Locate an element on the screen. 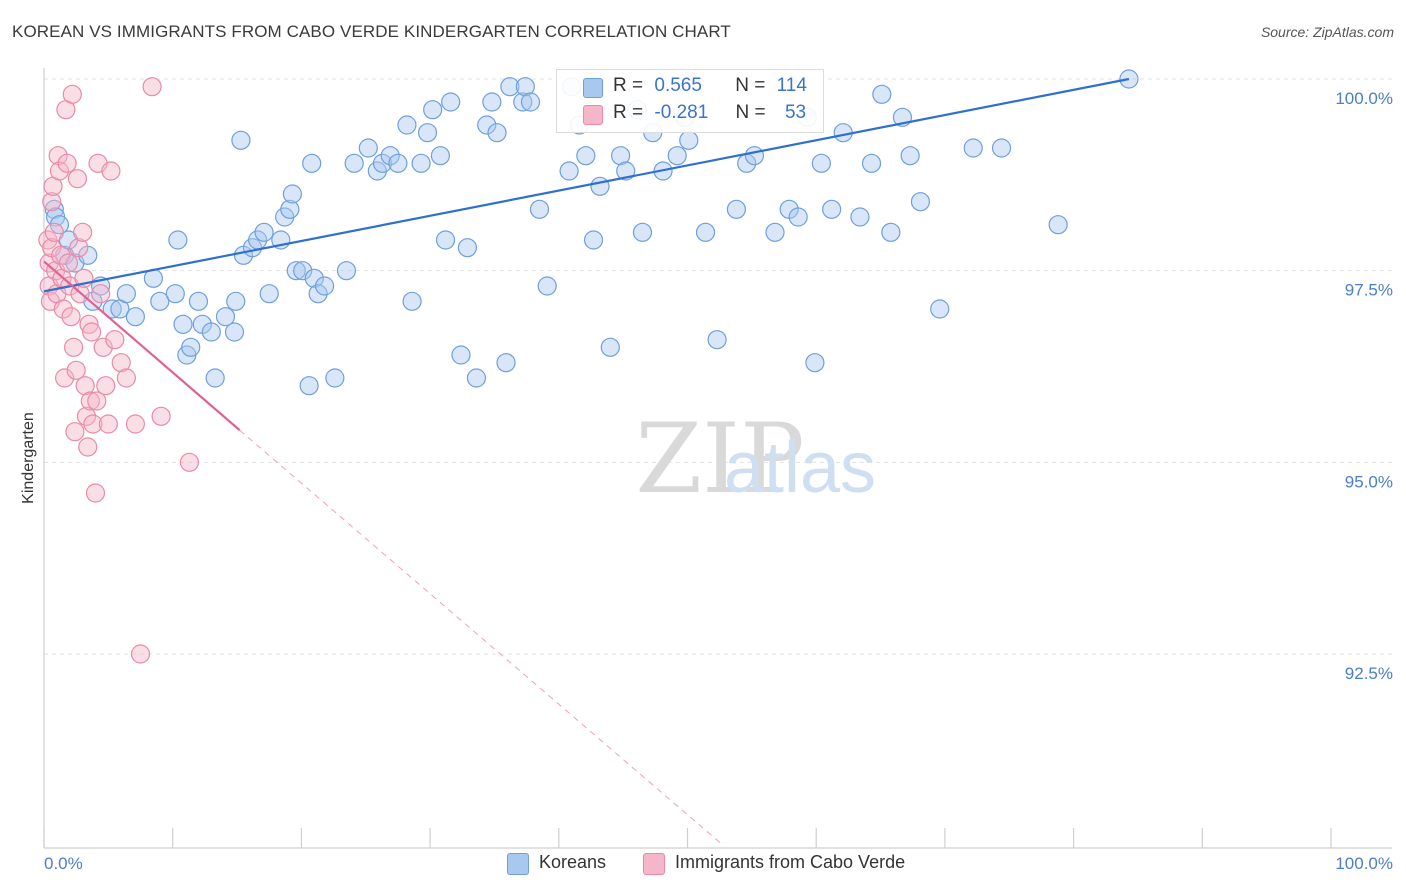 The width and height of the screenshot is (1406, 892). koreans-swatch is located at coordinates (593, 88).